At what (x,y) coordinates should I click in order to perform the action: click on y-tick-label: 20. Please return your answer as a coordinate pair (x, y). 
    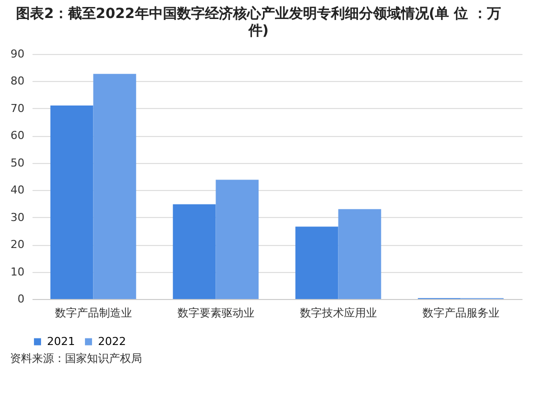
    Looking at the image, I should click on (17, 245).